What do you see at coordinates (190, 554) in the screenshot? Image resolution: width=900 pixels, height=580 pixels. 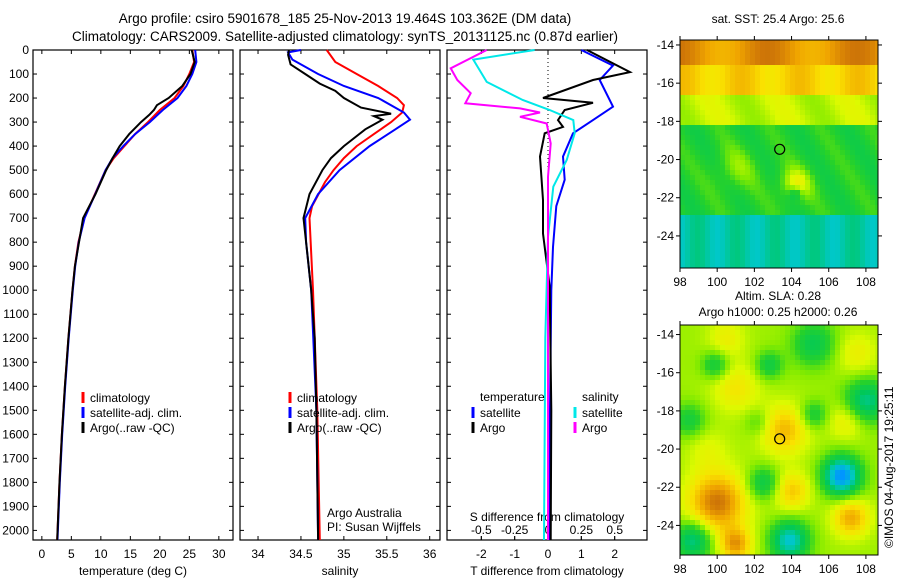 I see `x-tick-label: 25` at bounding box center [190, 554].